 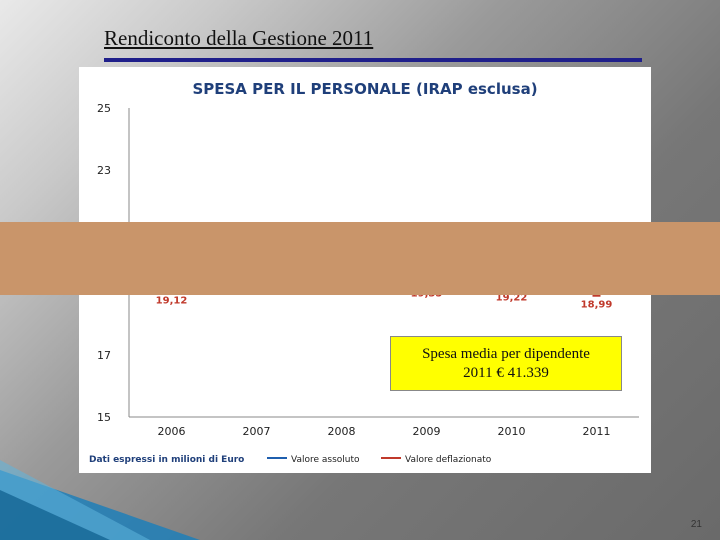 What do you see at coordinates (506, 373) in the screenshot?
I see `callout-line-2: 2011 € 41.339` at bounding box center [506, 373].